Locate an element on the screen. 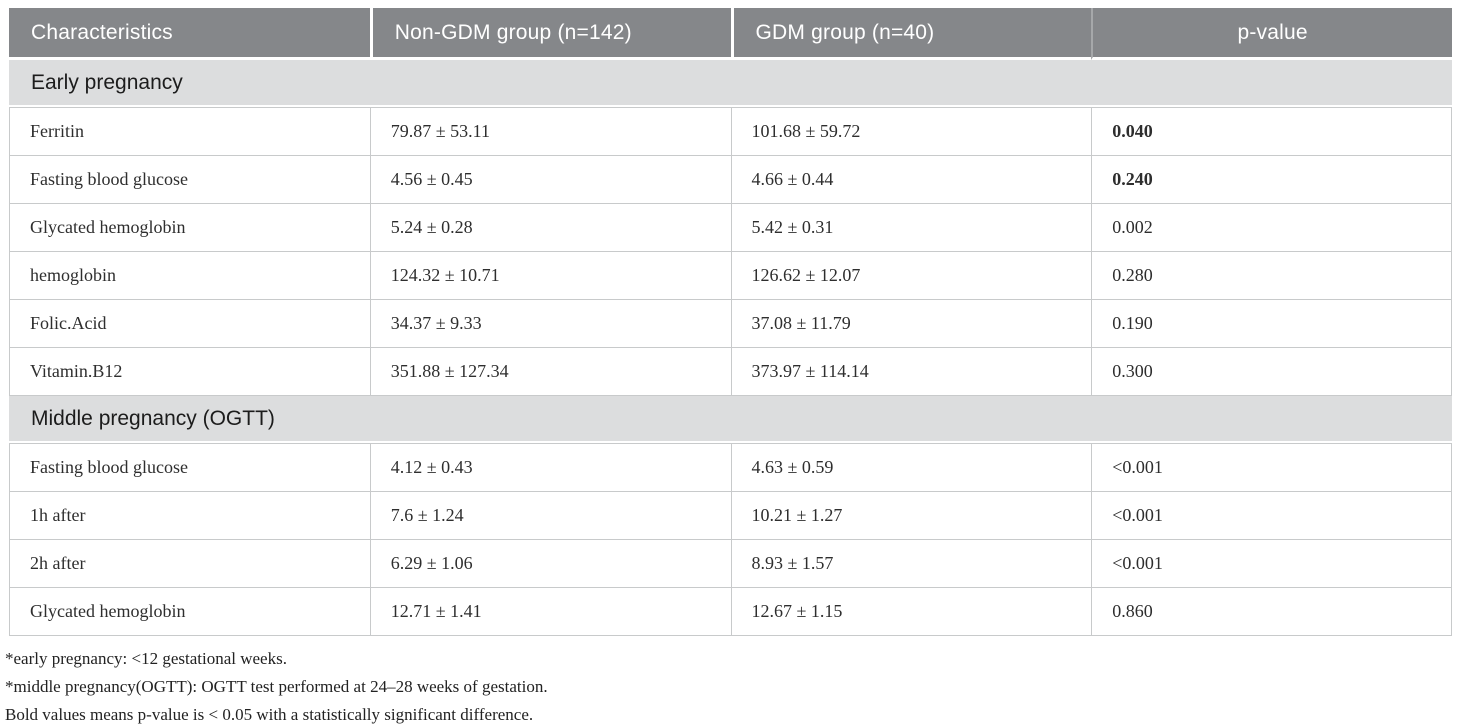  p-value-cell: 0.040 is located at coordinates (1271, 131).